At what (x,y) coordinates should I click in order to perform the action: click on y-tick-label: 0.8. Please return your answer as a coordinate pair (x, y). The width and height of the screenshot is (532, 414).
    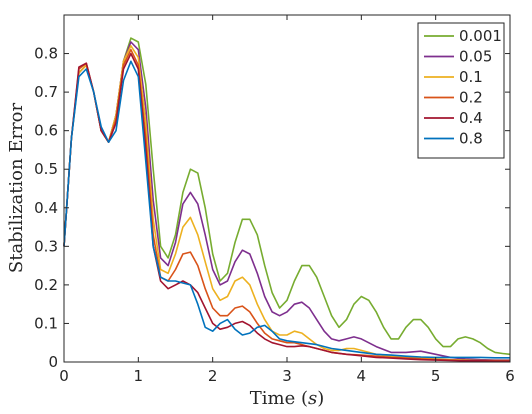
    Looking at the image, I should click on (46, 54).